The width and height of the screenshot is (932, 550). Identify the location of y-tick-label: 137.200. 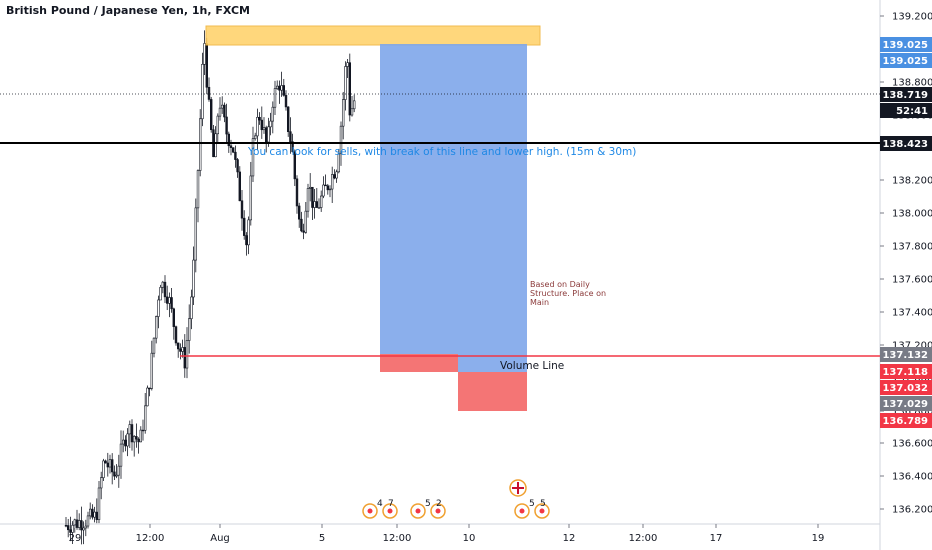
(912, 346).